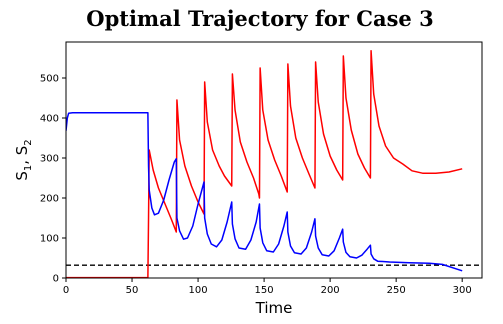 This screenshot has height=324, width=503. What do you see at coordinates (132, 290) in the screenshot?
I see `x-tick-label: 50` at bounding box center [132, 290].